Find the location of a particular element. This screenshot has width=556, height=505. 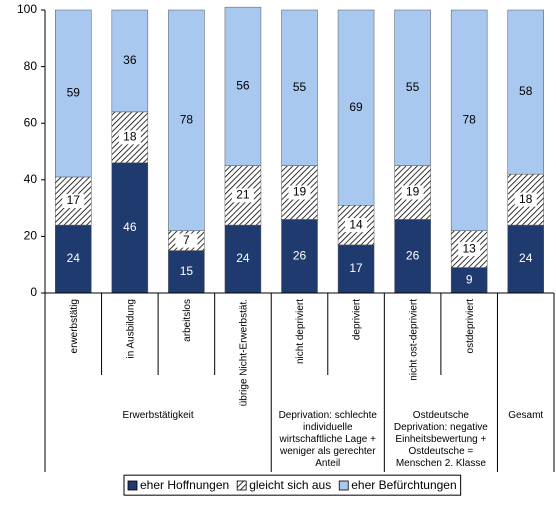

legend-label: gleicht sich aus is located at coordinates (290, 485).